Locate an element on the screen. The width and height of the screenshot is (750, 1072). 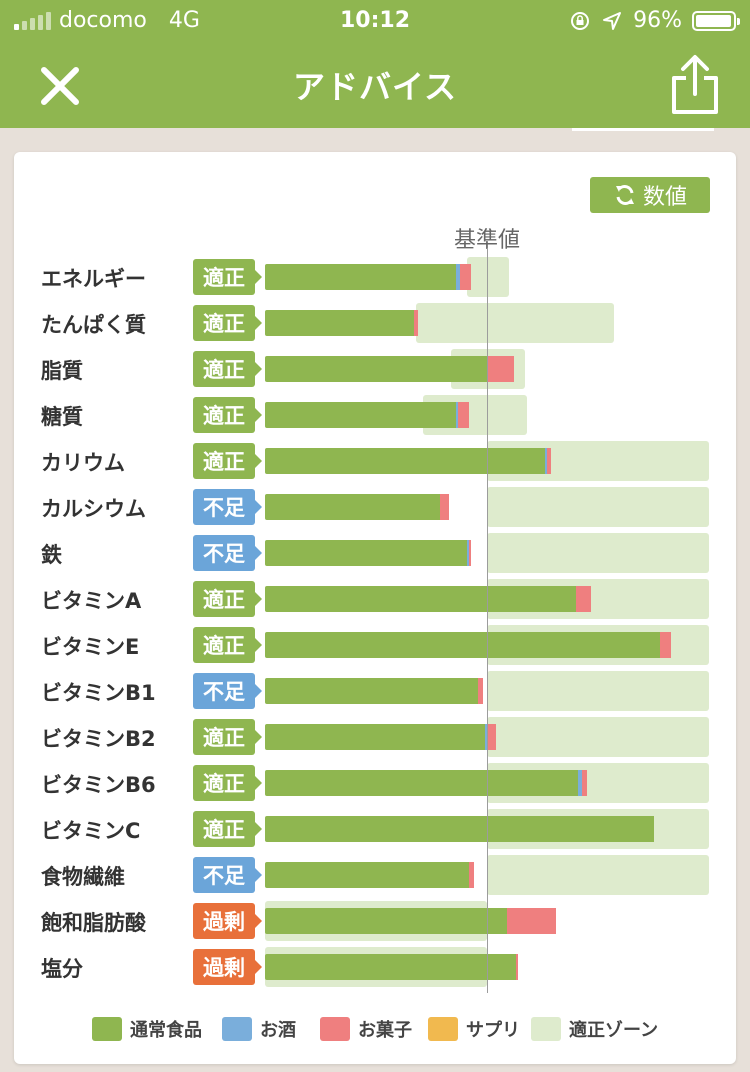
nutrient-name: エネルギー is located at coordinates (93, 279).